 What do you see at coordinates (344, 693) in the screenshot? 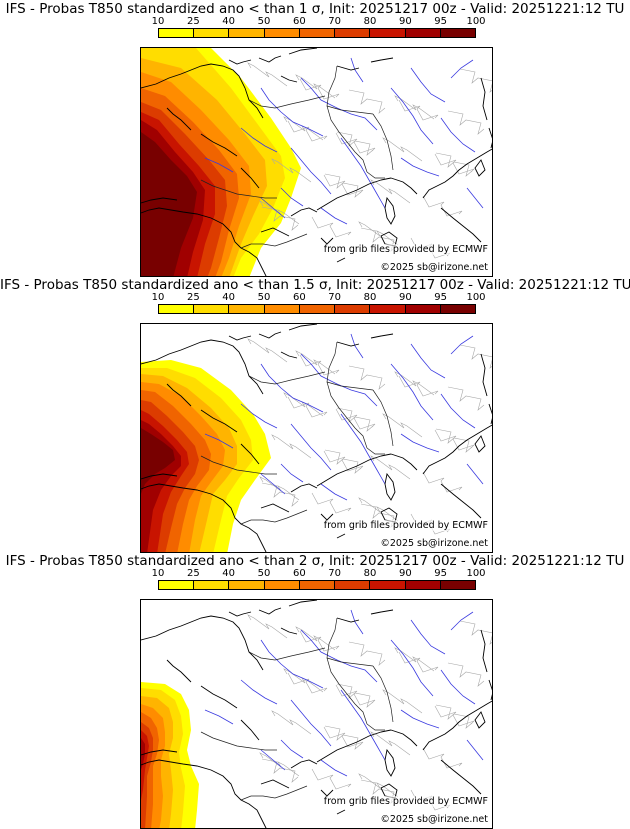
I see `rivers` at bounding box center [344, 693].